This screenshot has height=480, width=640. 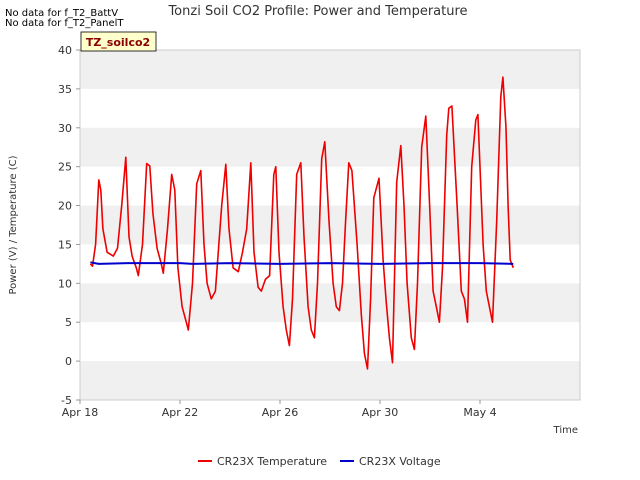 I want to click on y-tick-label: 35, so click(x=65, y=89).